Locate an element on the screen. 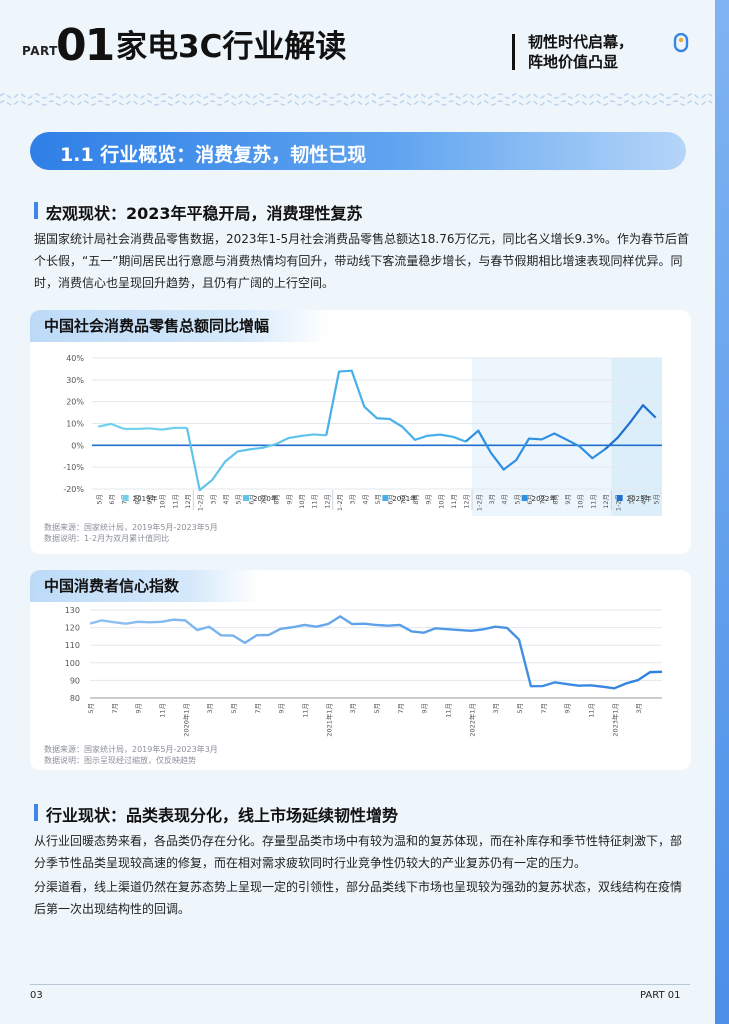 Image resolution: width=729 pixels, height=1024 pixels. series-line-2020年 is located at coordinates (256, 459).